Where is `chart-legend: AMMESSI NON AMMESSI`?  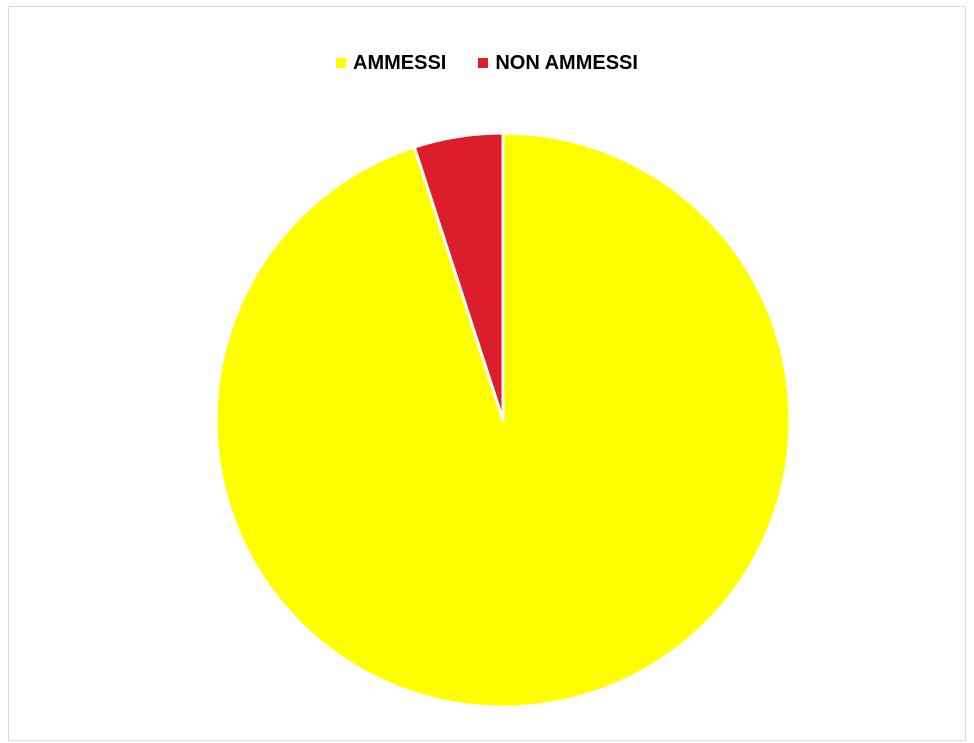 chart-legend: AMMESSI NON AMMESSI is located at coordinates (487, 63).